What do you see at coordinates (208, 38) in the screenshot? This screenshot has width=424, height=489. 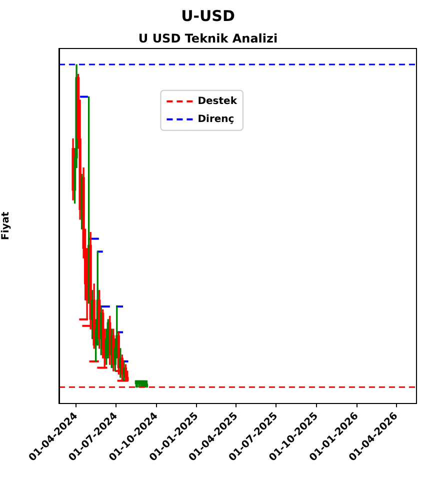 I see `chart-subtitle: U USD Teknik Analizi` at bounding box center [208, 38].